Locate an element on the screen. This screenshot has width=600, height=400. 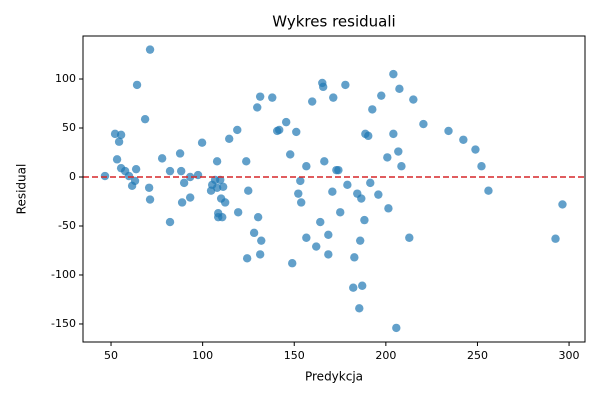
y-tick-label: 100 is located at coordinates (65, 78).